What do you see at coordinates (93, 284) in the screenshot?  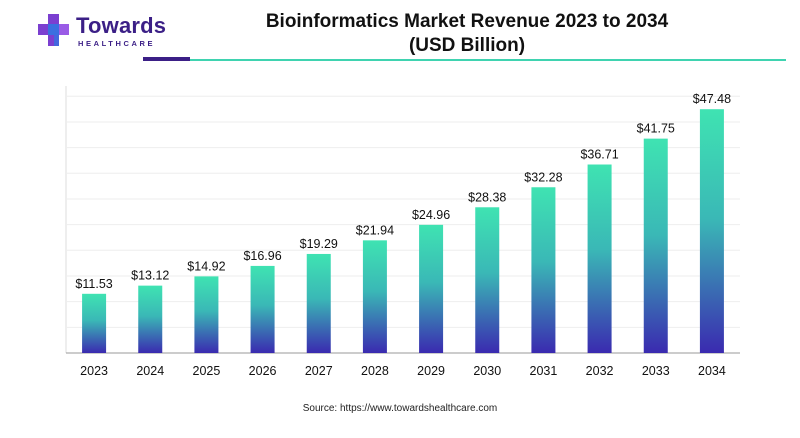 I see `data-label-2023: $11.53` at bounding box center [93, 284].